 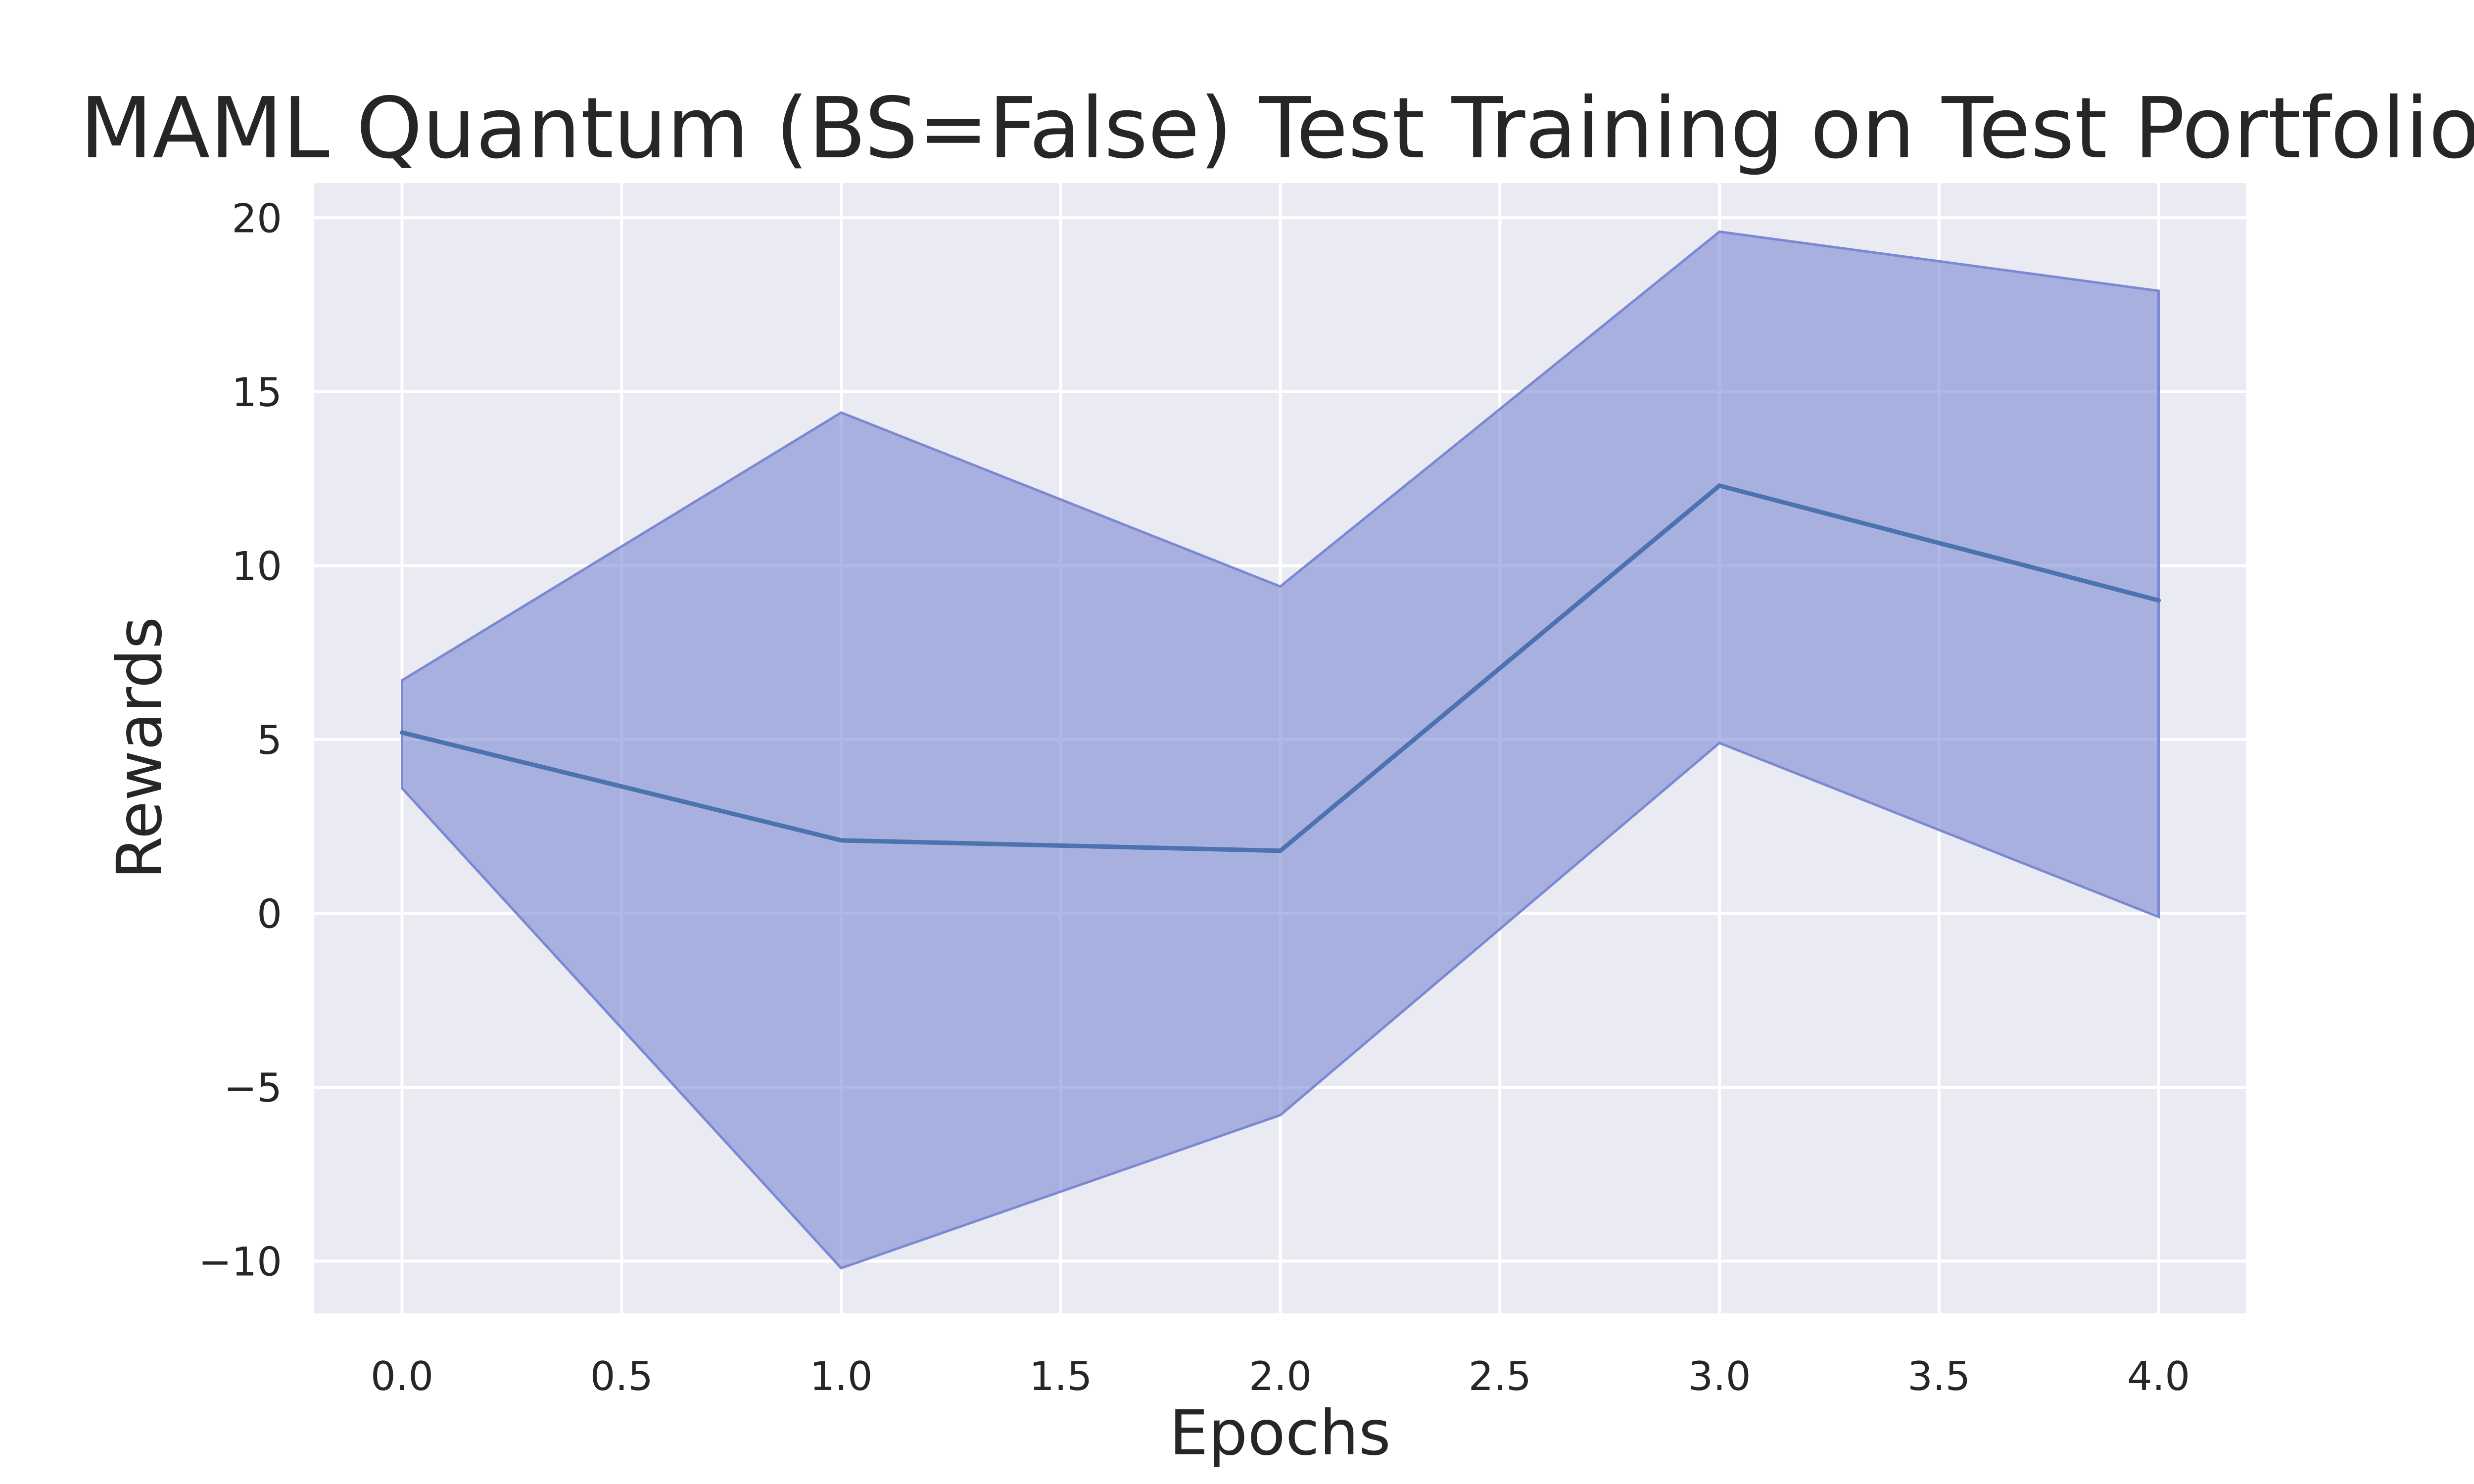 I want to click on y-tick-label: −5, so click(x=253, y=1088).